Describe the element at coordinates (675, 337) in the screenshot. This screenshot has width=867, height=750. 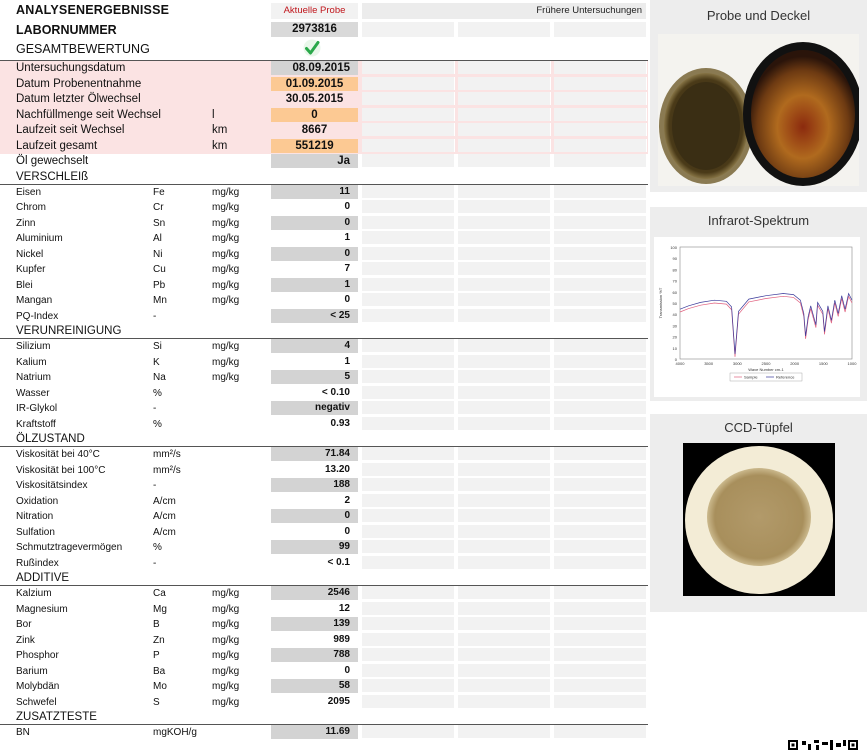
I see `ir-y-tick-label: 20` at that location.